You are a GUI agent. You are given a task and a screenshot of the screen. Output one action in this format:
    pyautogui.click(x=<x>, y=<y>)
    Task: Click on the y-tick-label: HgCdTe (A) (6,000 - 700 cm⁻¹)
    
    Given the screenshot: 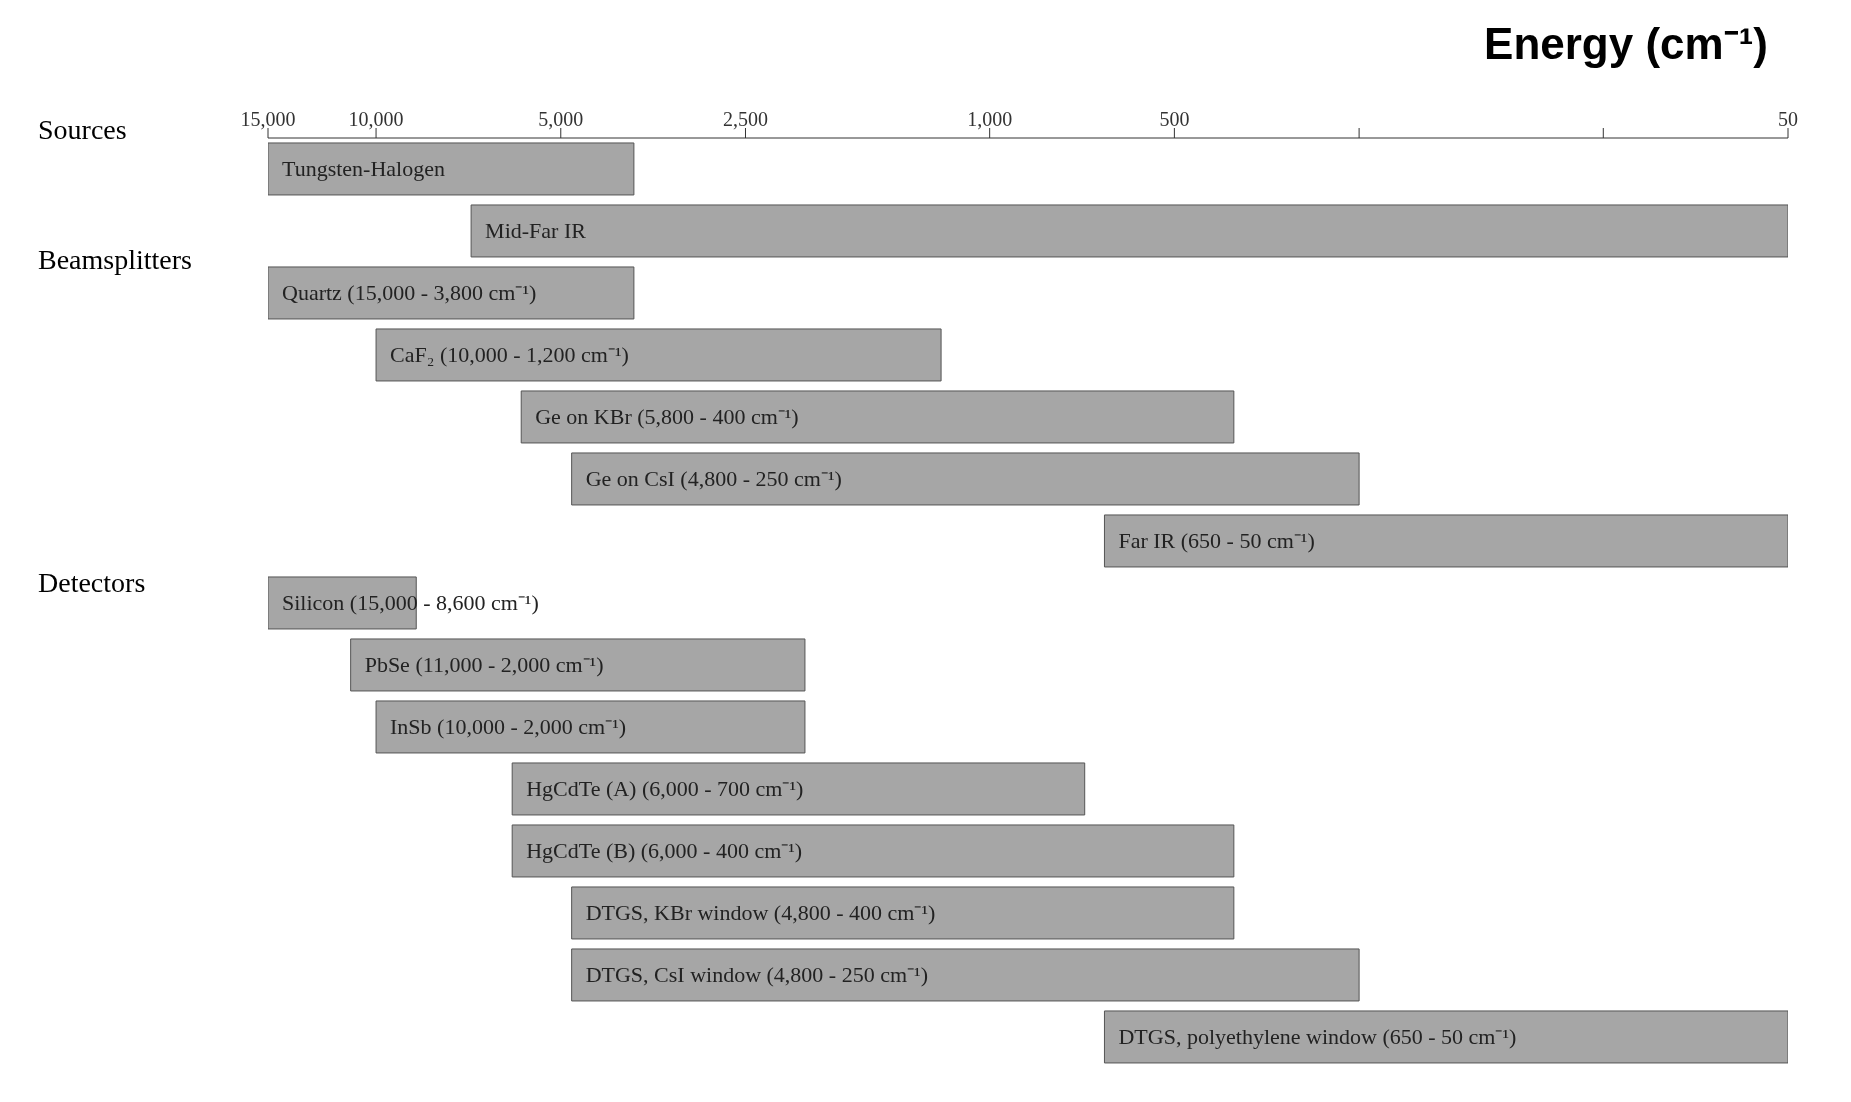 What is the action you would take?
    pyautogui.click(x=665, y=789)
    